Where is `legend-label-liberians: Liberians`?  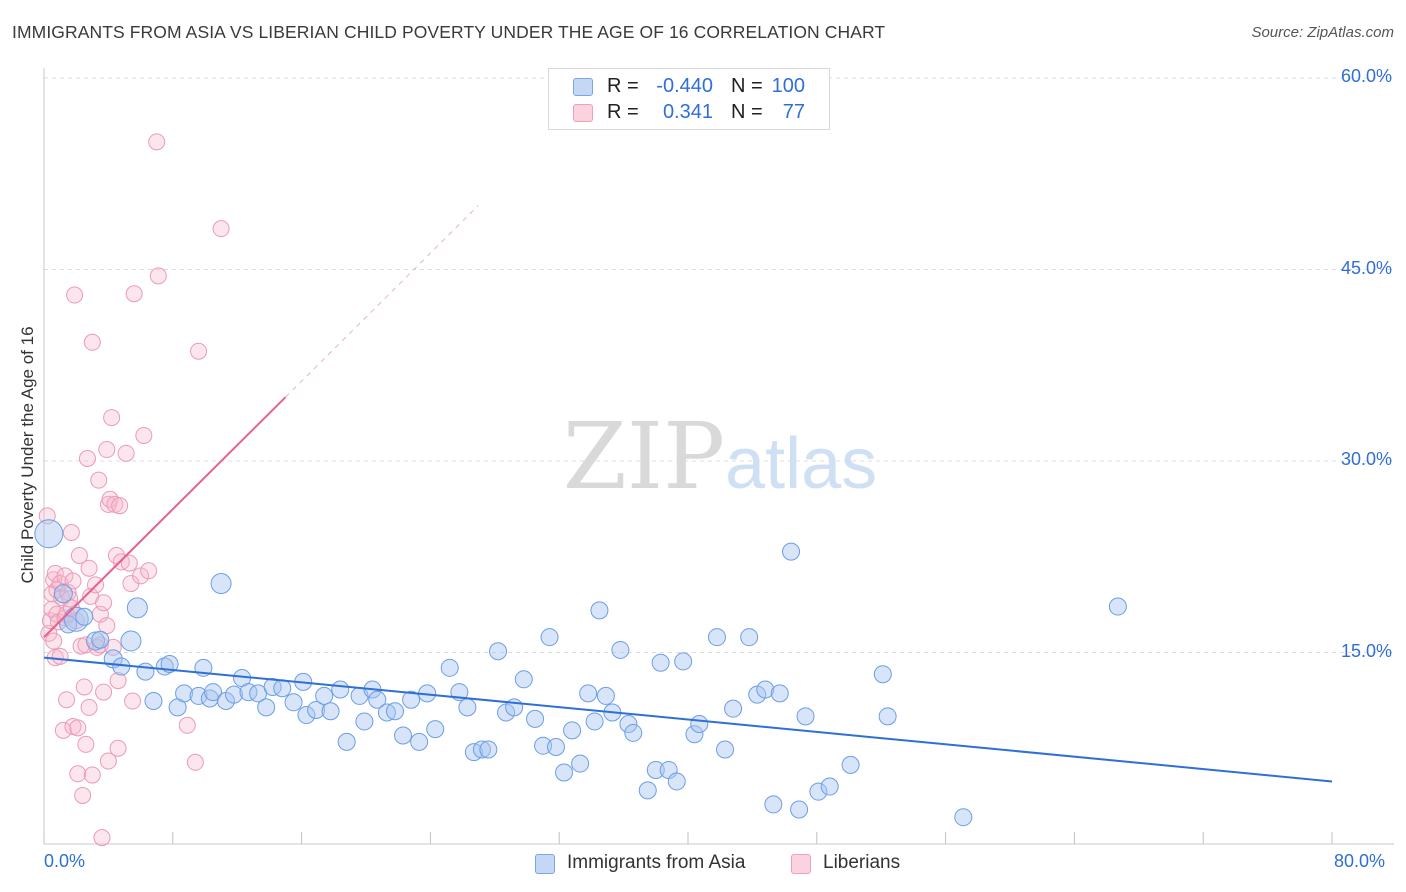 legend-label-liberians: Liberians is located at coordinates (862, 862).